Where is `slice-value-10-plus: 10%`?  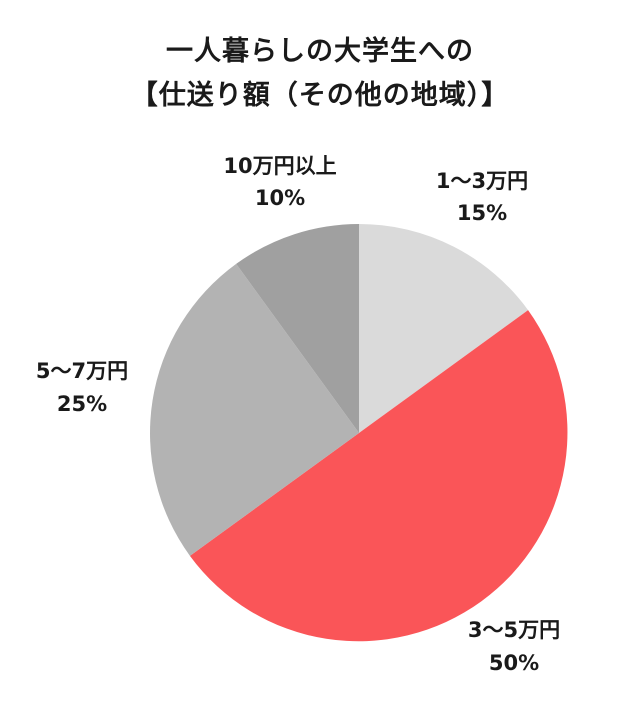 slice-value-10-plus: 10% is located at coordinates (280, 198).